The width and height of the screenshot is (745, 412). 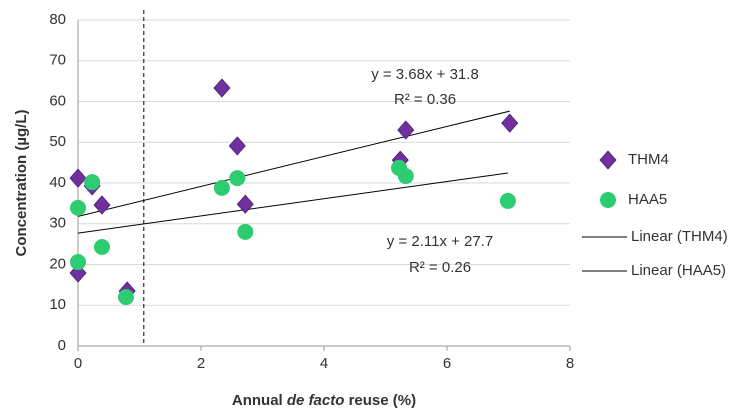 I want to click on y-tick-label: 40, so click(x=57, y=182).